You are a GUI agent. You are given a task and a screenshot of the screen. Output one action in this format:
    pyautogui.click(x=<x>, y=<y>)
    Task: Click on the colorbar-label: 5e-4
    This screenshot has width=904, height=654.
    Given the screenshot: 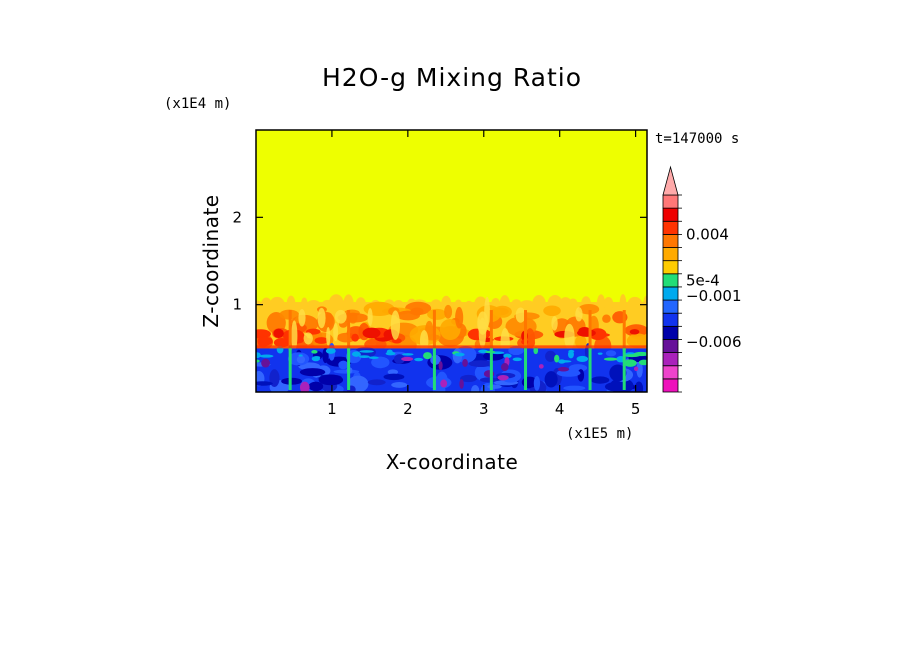 What is the action you would take?
    pyautogui.click(x=703, y=280)
    